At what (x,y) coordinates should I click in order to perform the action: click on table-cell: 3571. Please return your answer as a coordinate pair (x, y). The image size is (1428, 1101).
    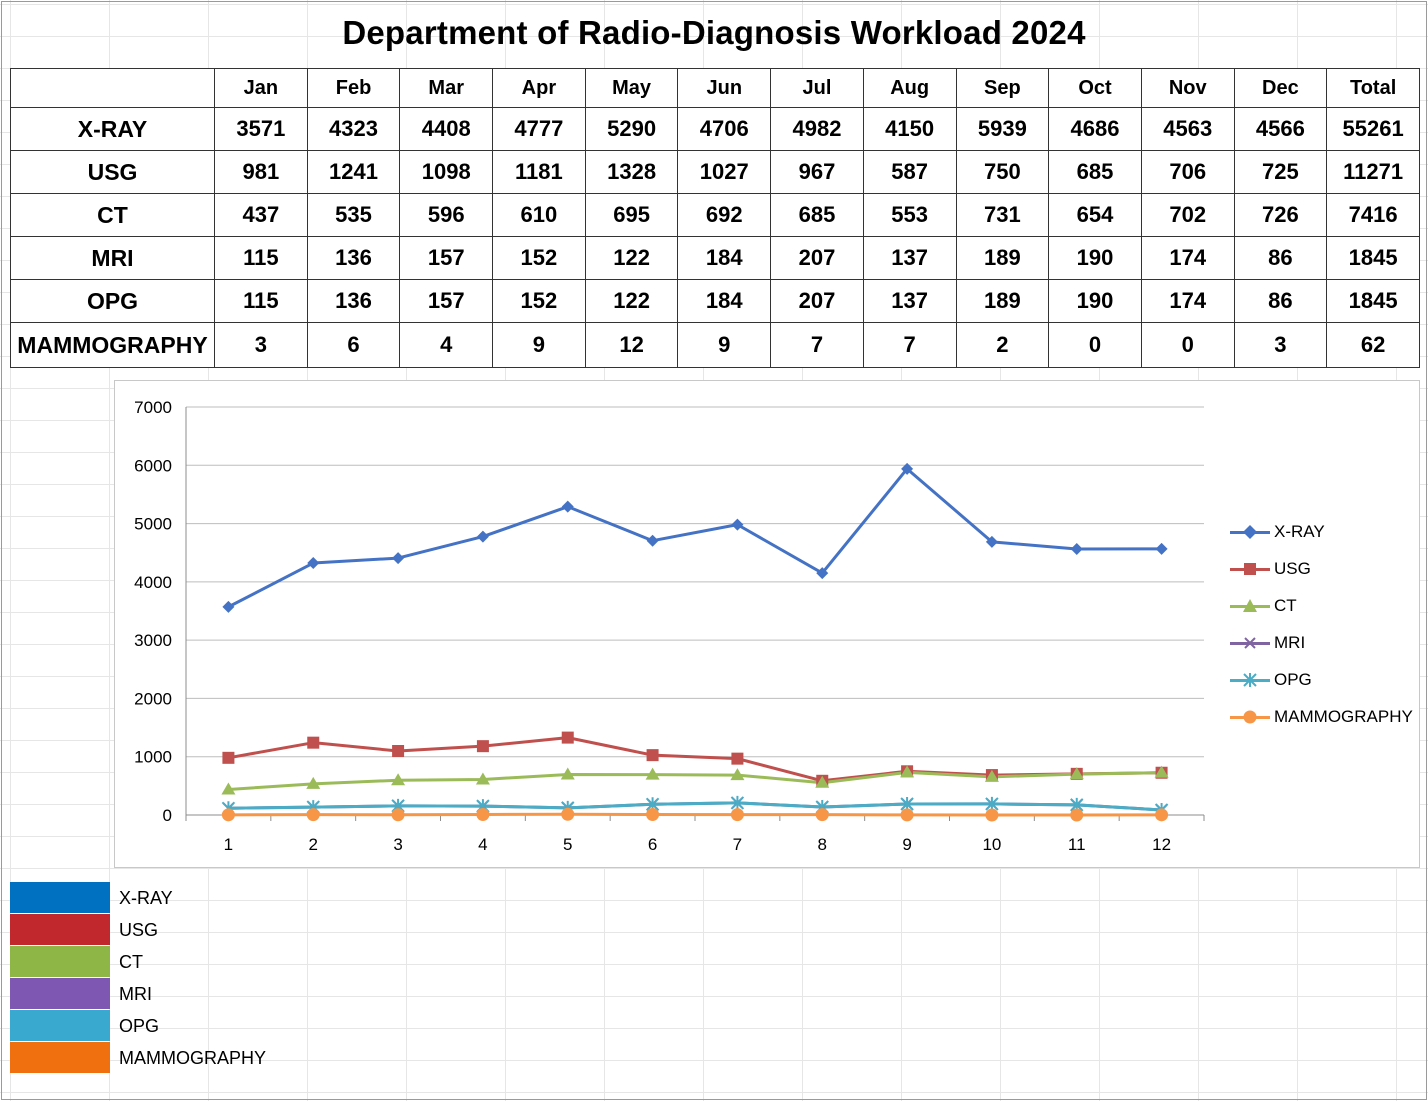
    Looking at the image, I should click on (261, 129).